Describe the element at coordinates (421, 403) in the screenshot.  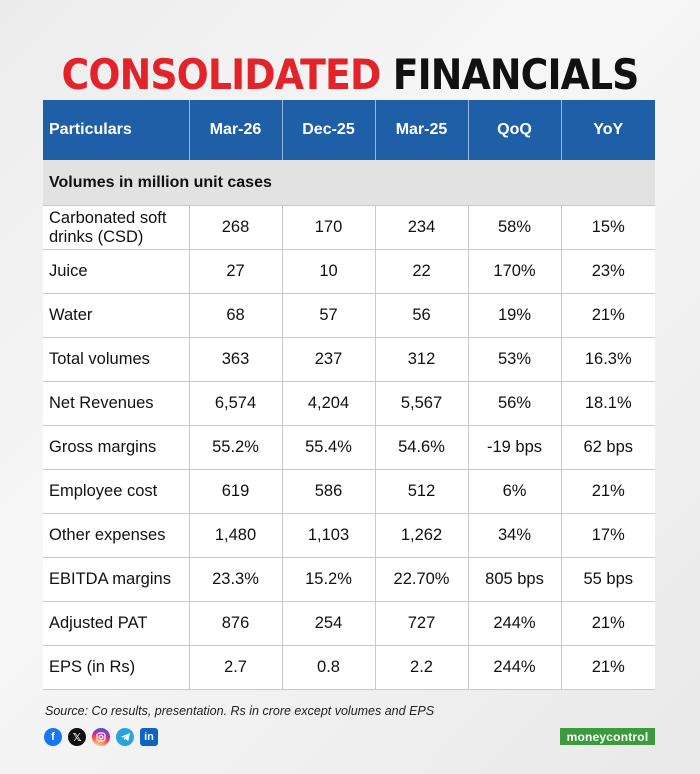
I see `table-cell: 5,567` at that location.